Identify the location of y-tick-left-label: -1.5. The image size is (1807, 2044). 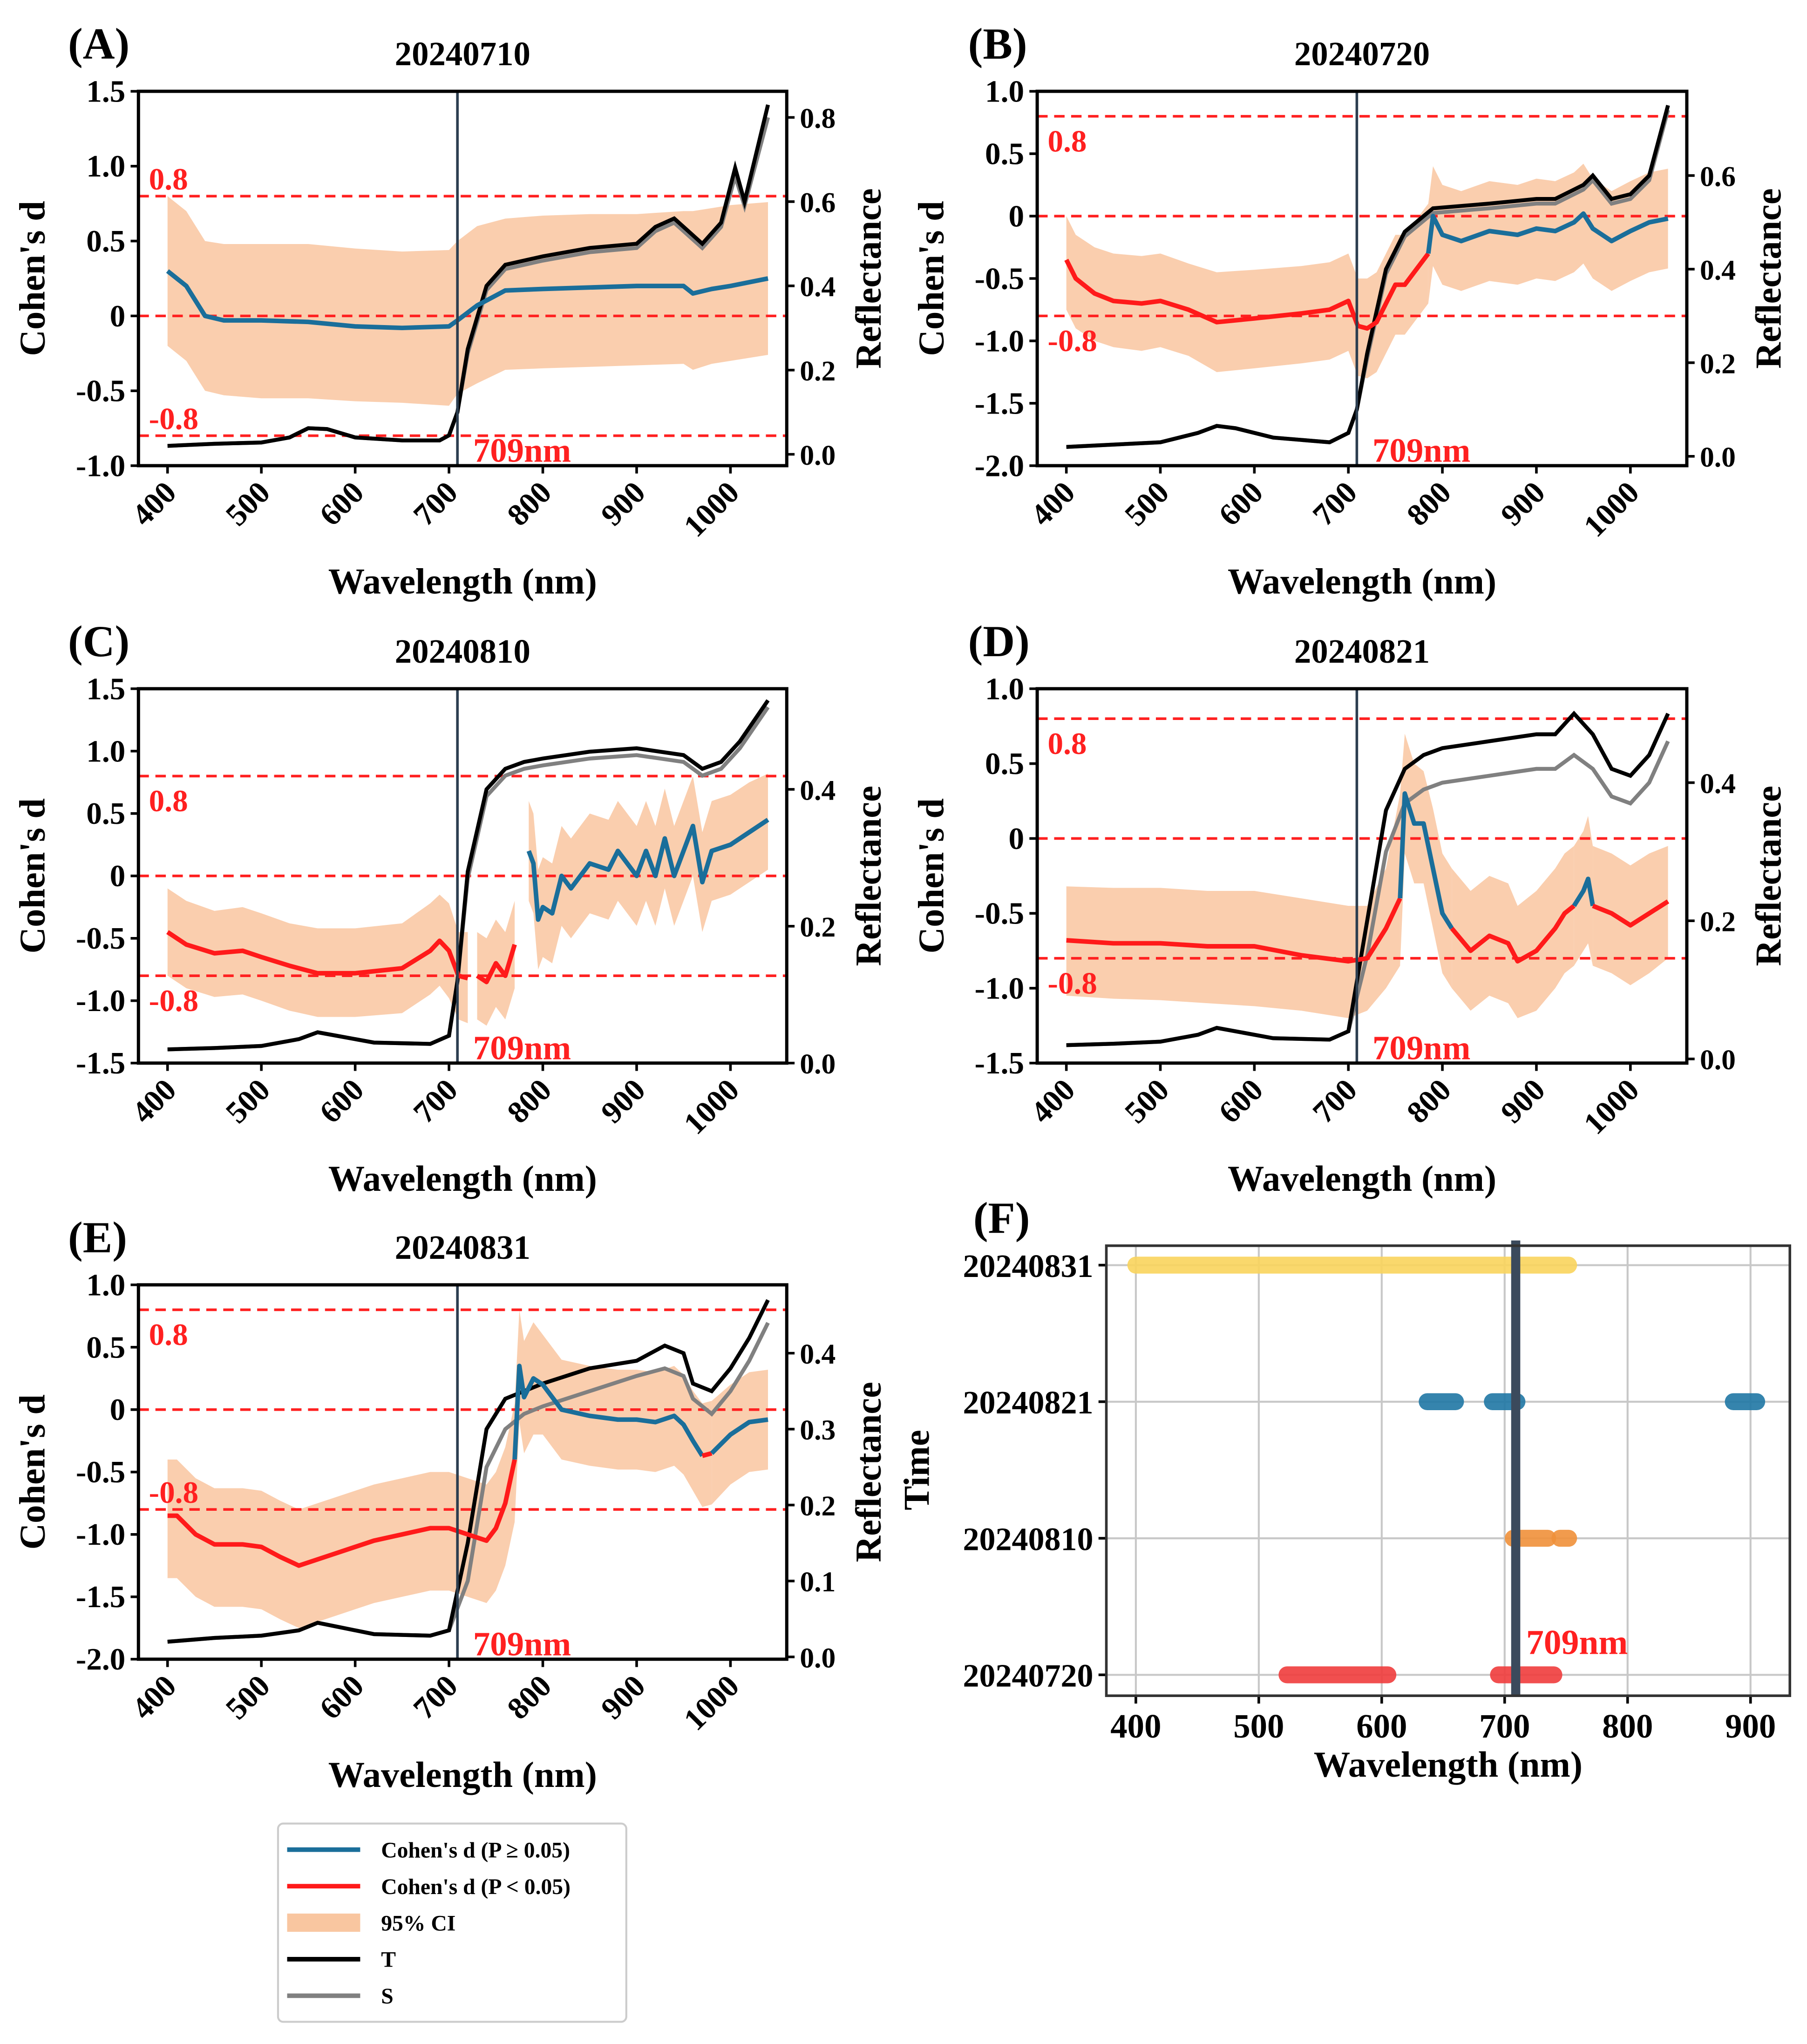
(999, 1063).